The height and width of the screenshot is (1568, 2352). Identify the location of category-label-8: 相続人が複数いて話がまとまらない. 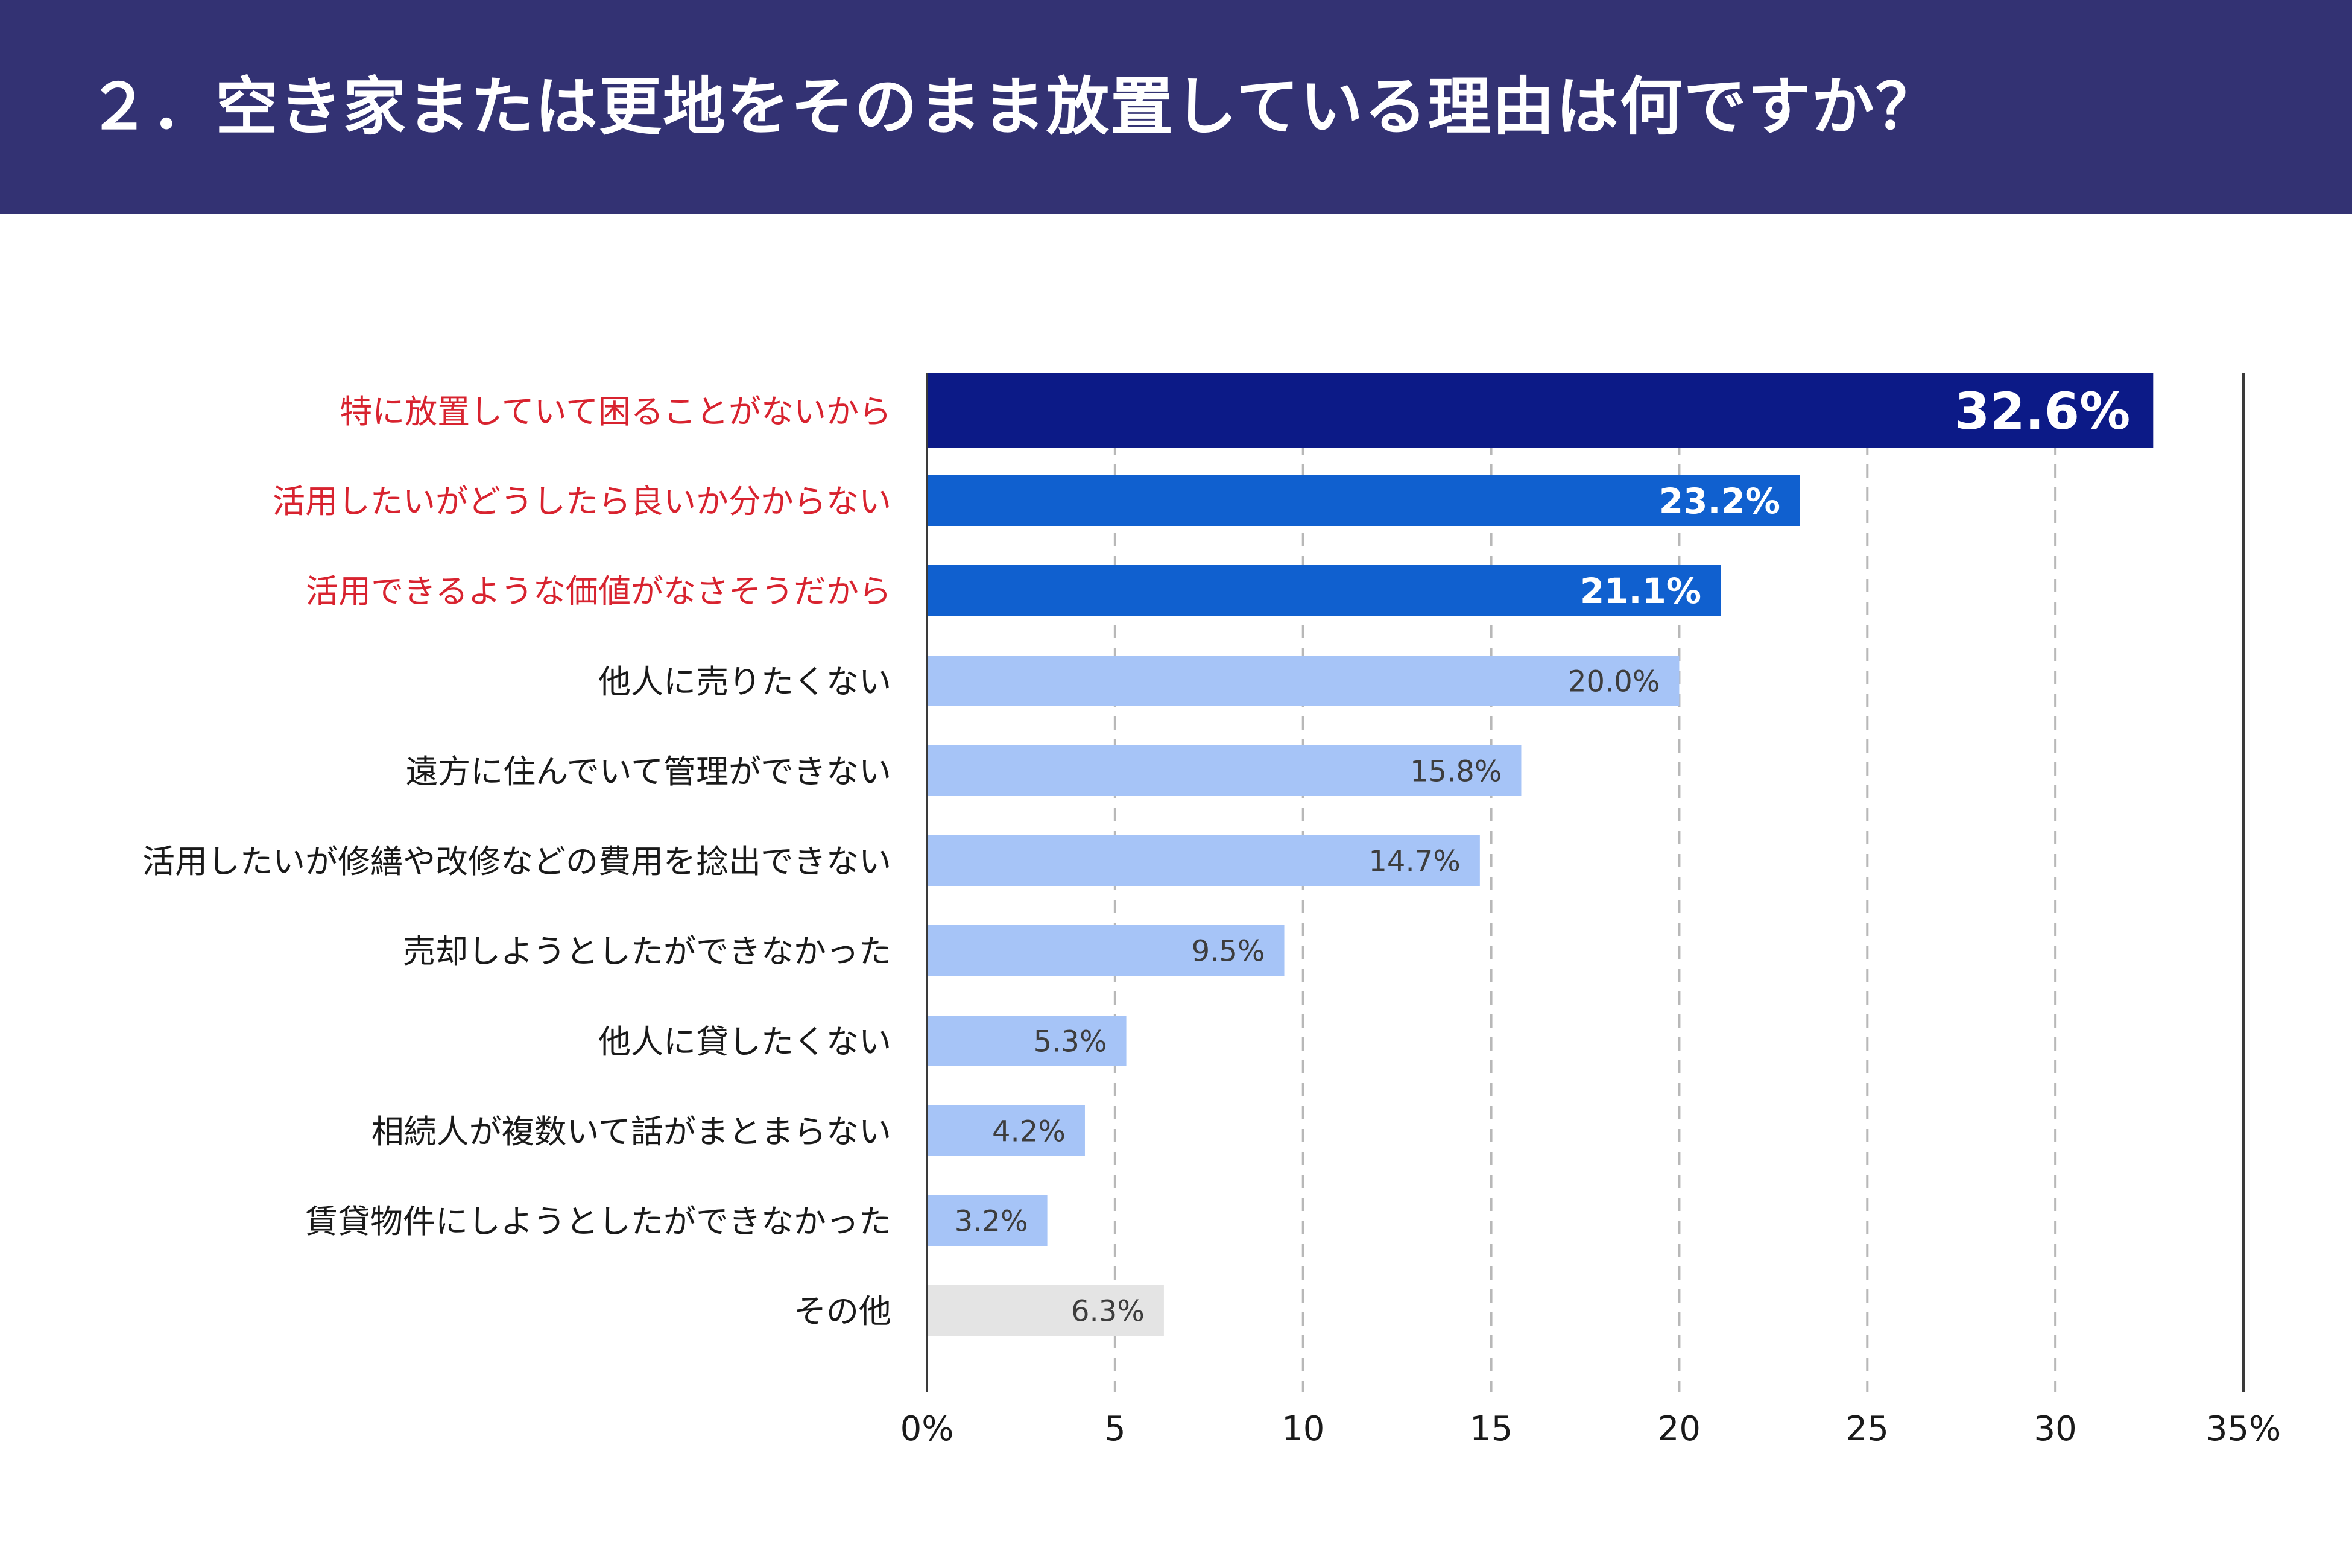
(631, 1132).